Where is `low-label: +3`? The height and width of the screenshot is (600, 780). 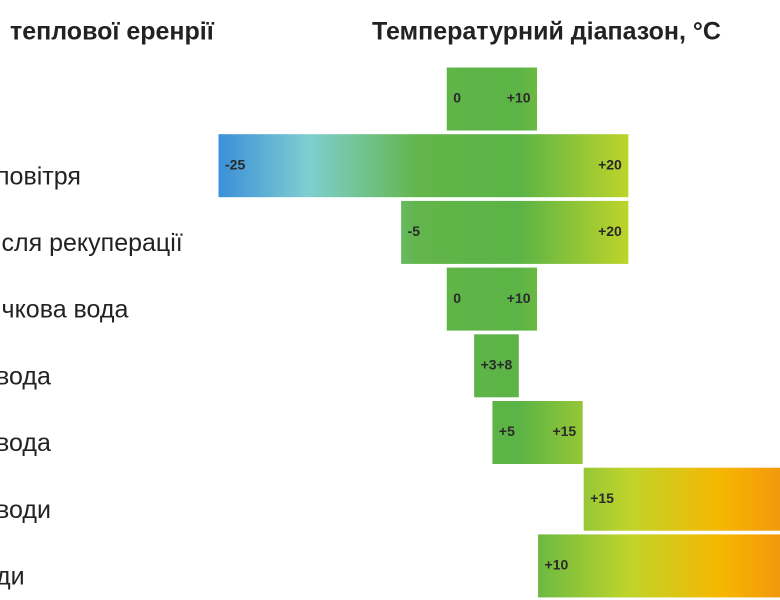
low-label: +3 is located at coordinates (489, 365).